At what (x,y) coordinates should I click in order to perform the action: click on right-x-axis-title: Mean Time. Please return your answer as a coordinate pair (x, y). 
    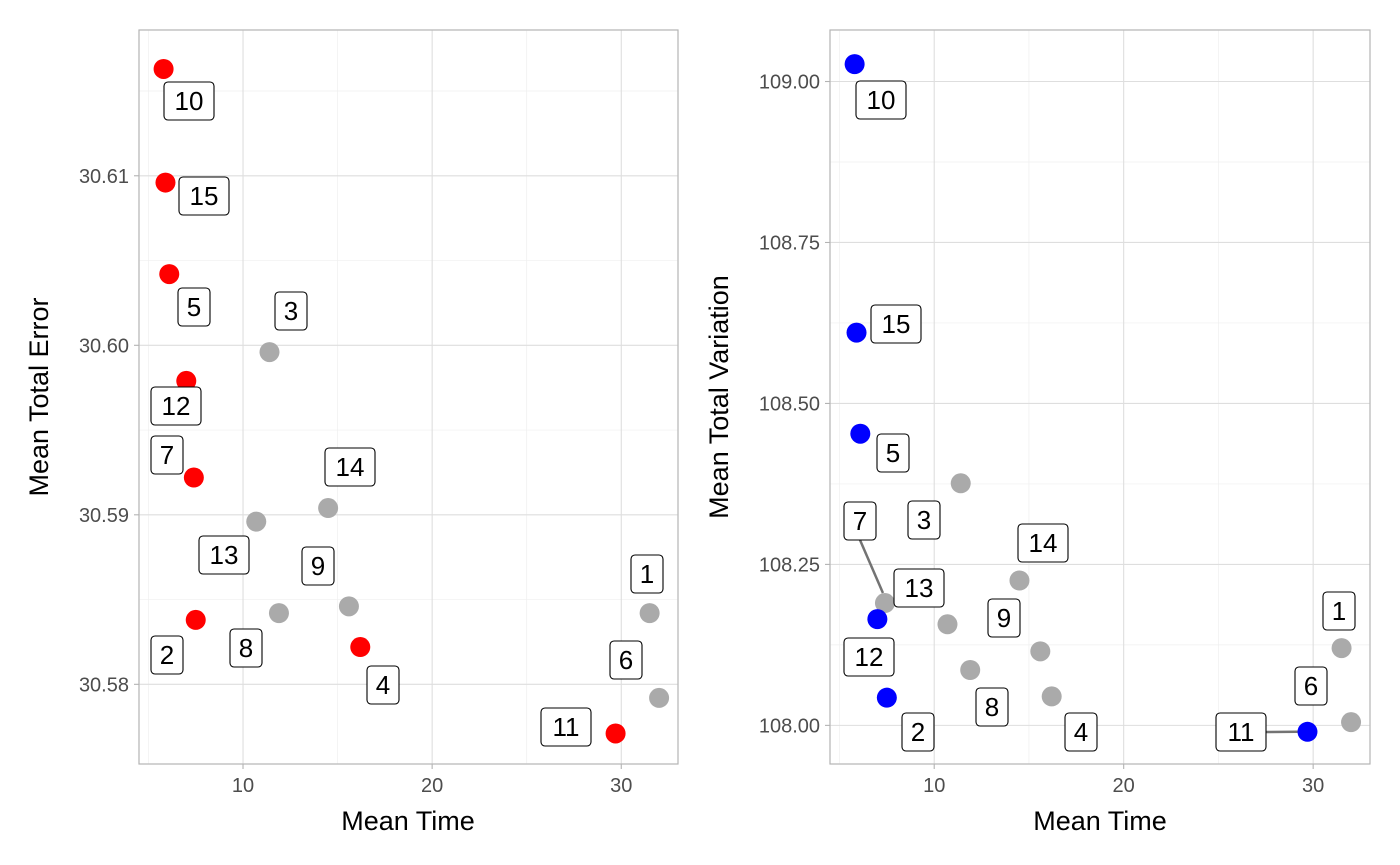
    Looking at the image, I should click on (1100, 821).